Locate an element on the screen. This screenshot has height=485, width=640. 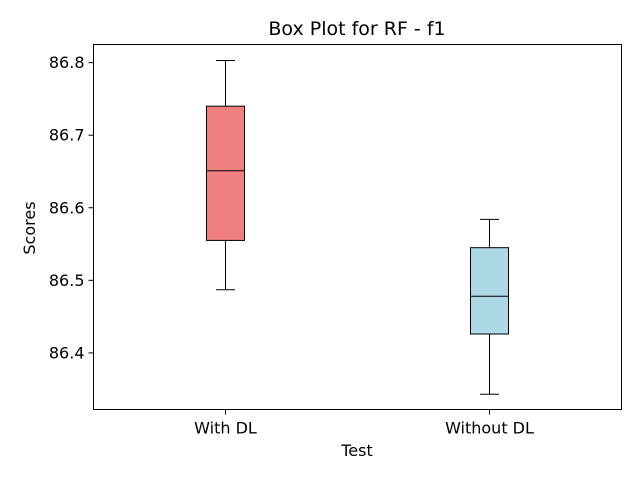
y-axis: 86.4 86.5 86.6 86.7 86.8 is located at coordinates (71, 207).